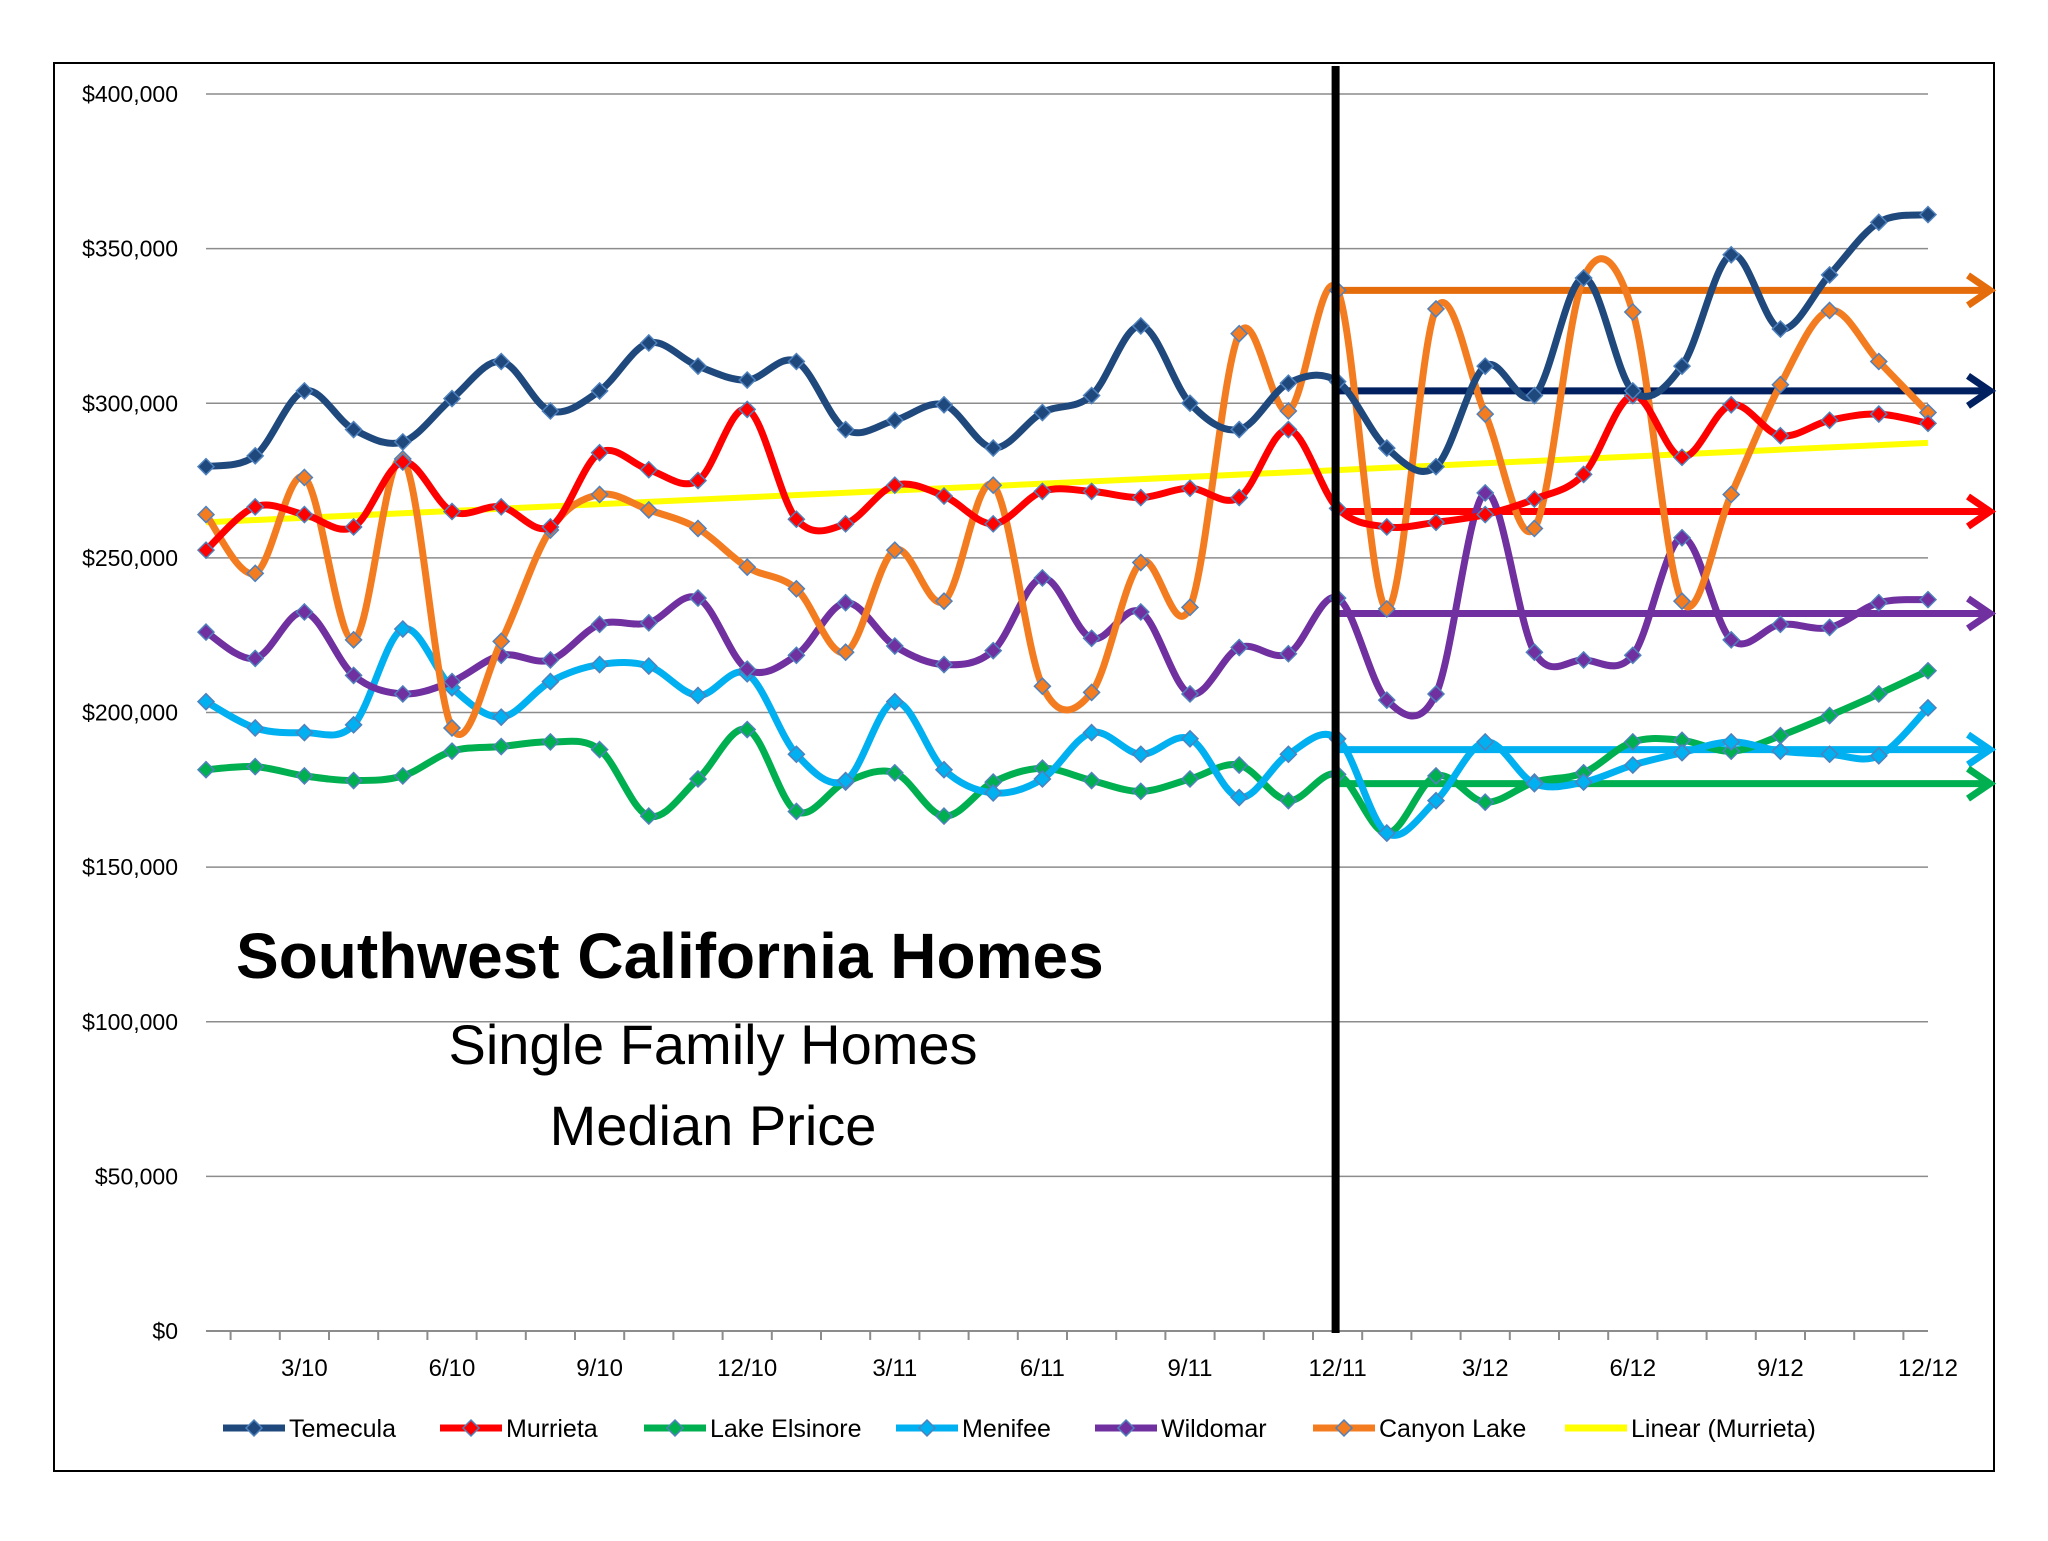  Describe the element at coordinates (1042, 1368) in the screenshot. I see `x-tick-label: 6/11` at that location.